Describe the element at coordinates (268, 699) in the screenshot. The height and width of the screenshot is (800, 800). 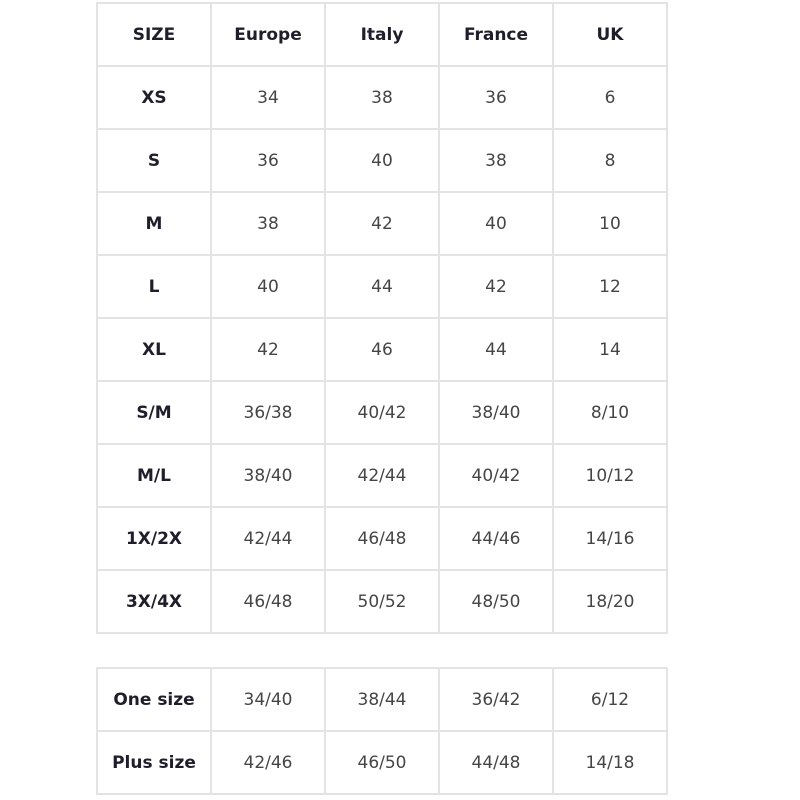
I see `size-value: 34/40` at that location.